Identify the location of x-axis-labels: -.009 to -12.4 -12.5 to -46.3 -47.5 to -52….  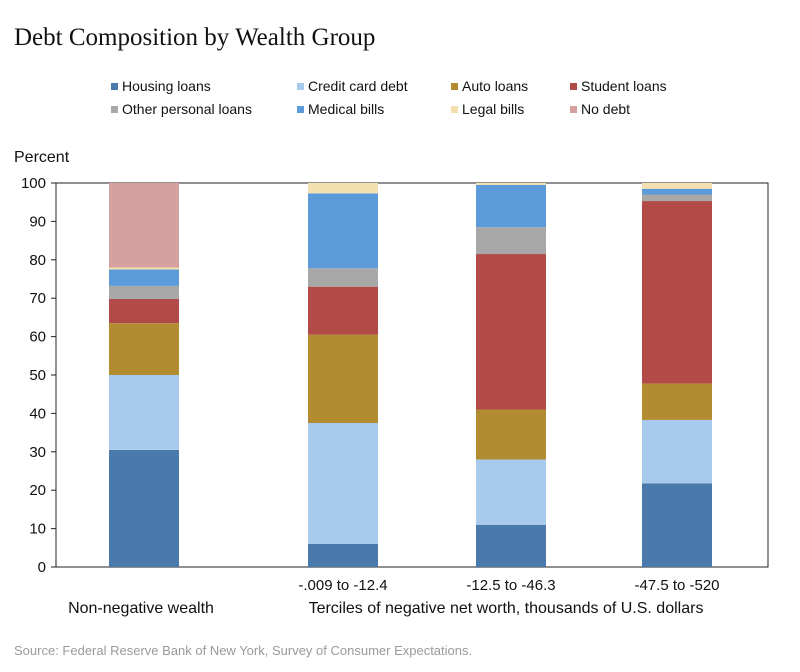
(393, 597).